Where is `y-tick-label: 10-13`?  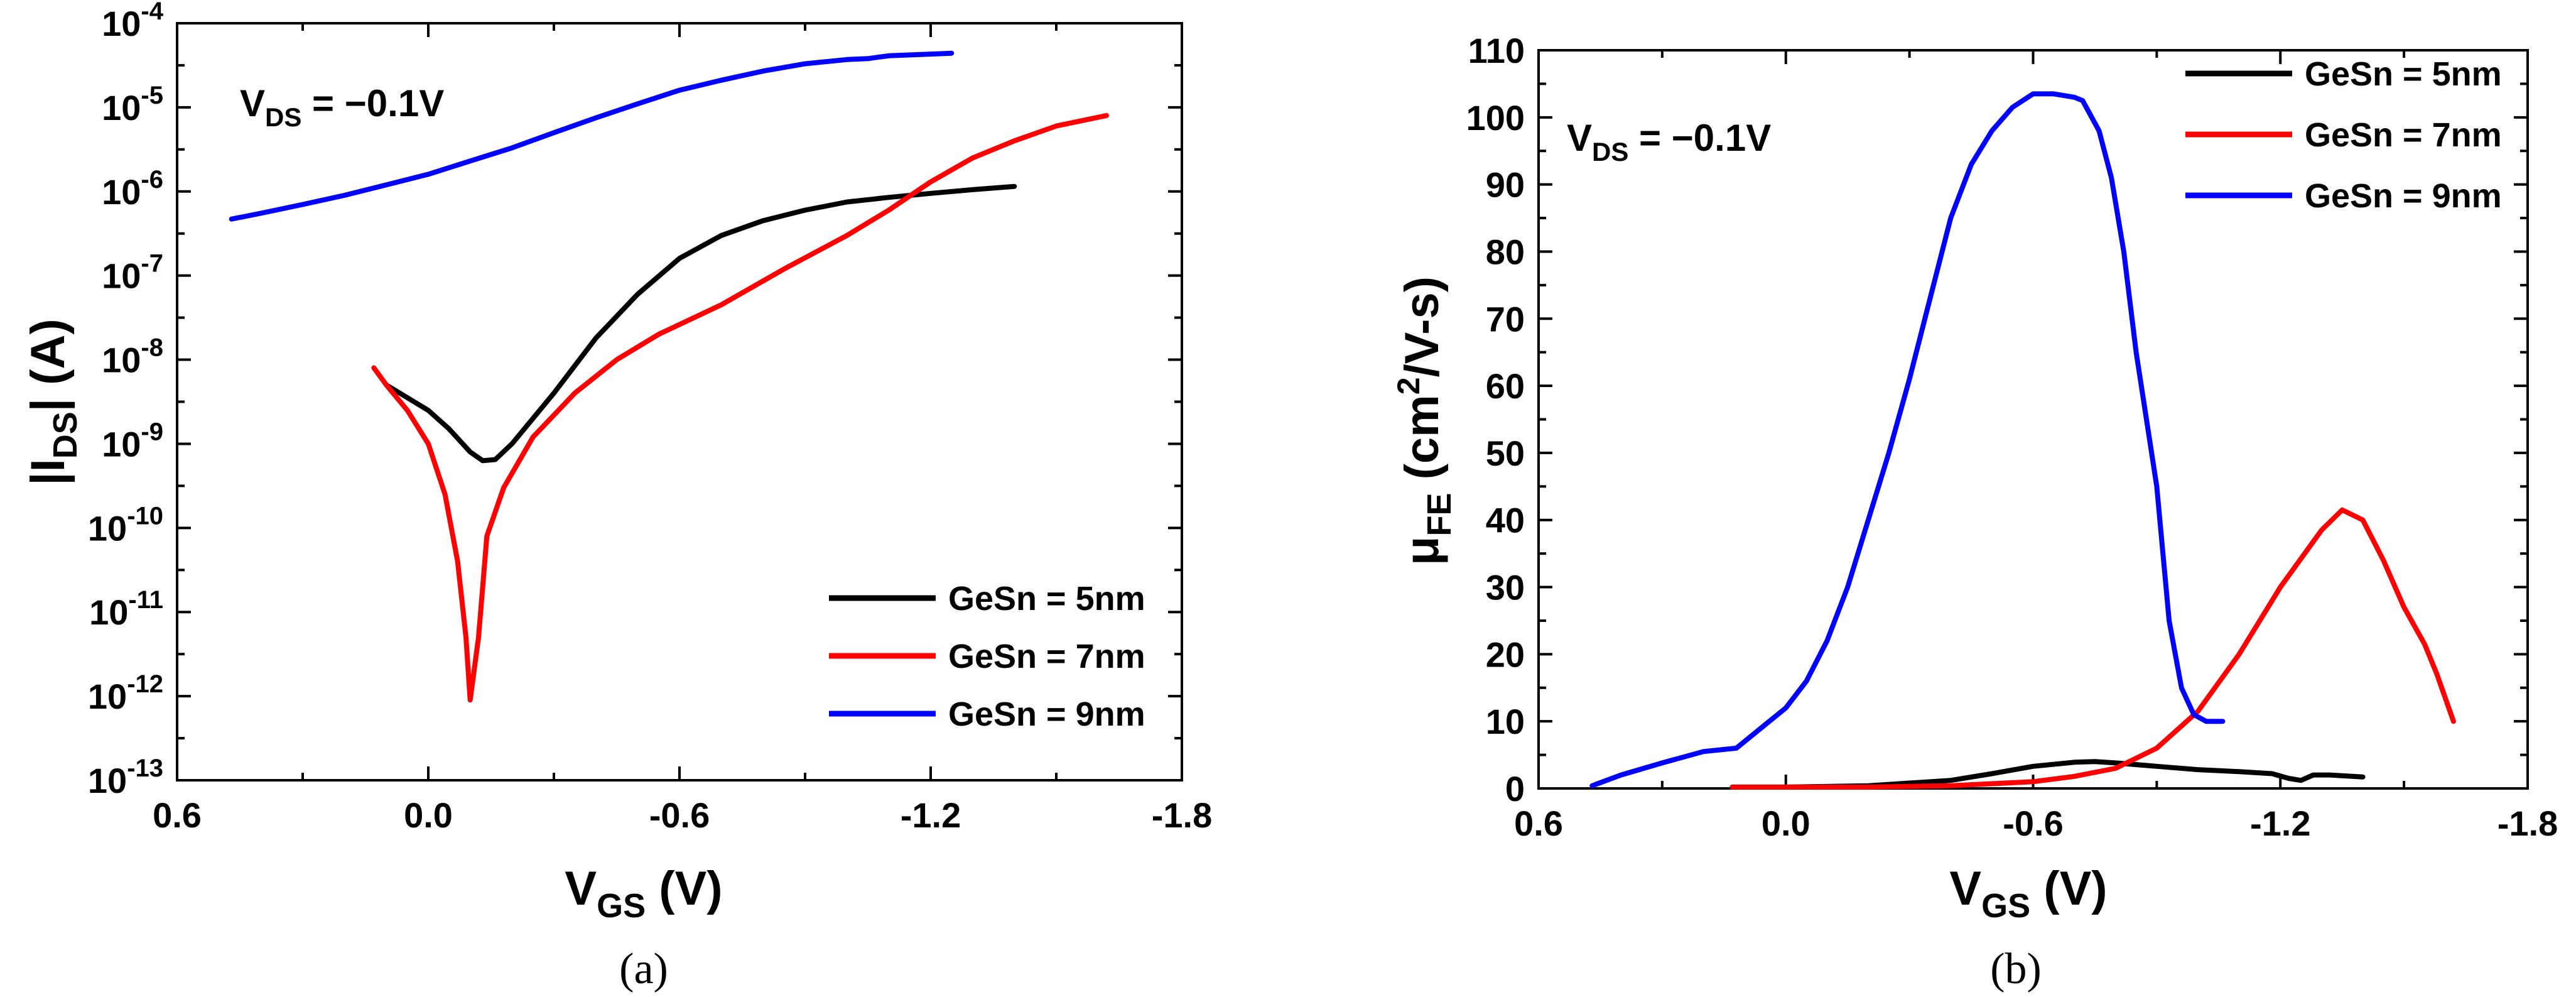
y-tick-label: 10-13 is located at coordinates (126, 777).